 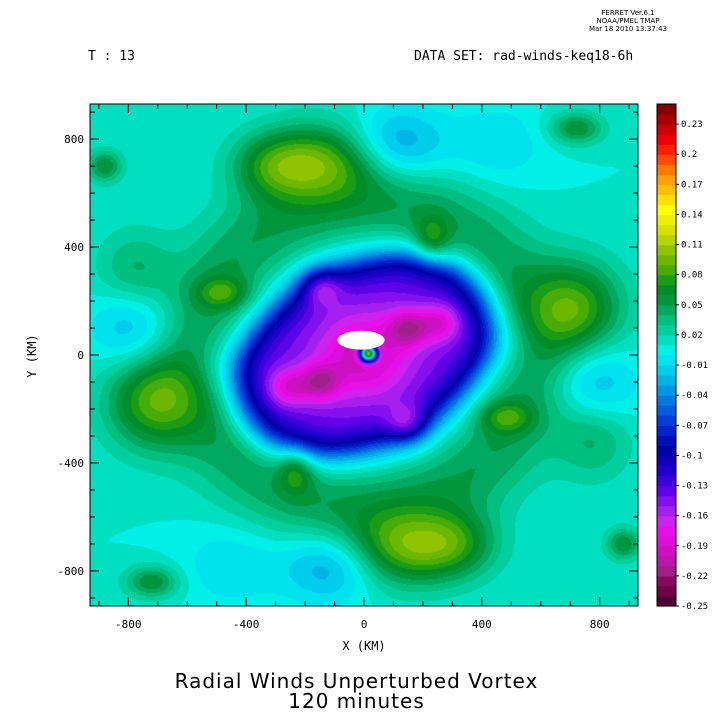 I want to click on colorbar-label: -0.16, so click(x=694, y=517).